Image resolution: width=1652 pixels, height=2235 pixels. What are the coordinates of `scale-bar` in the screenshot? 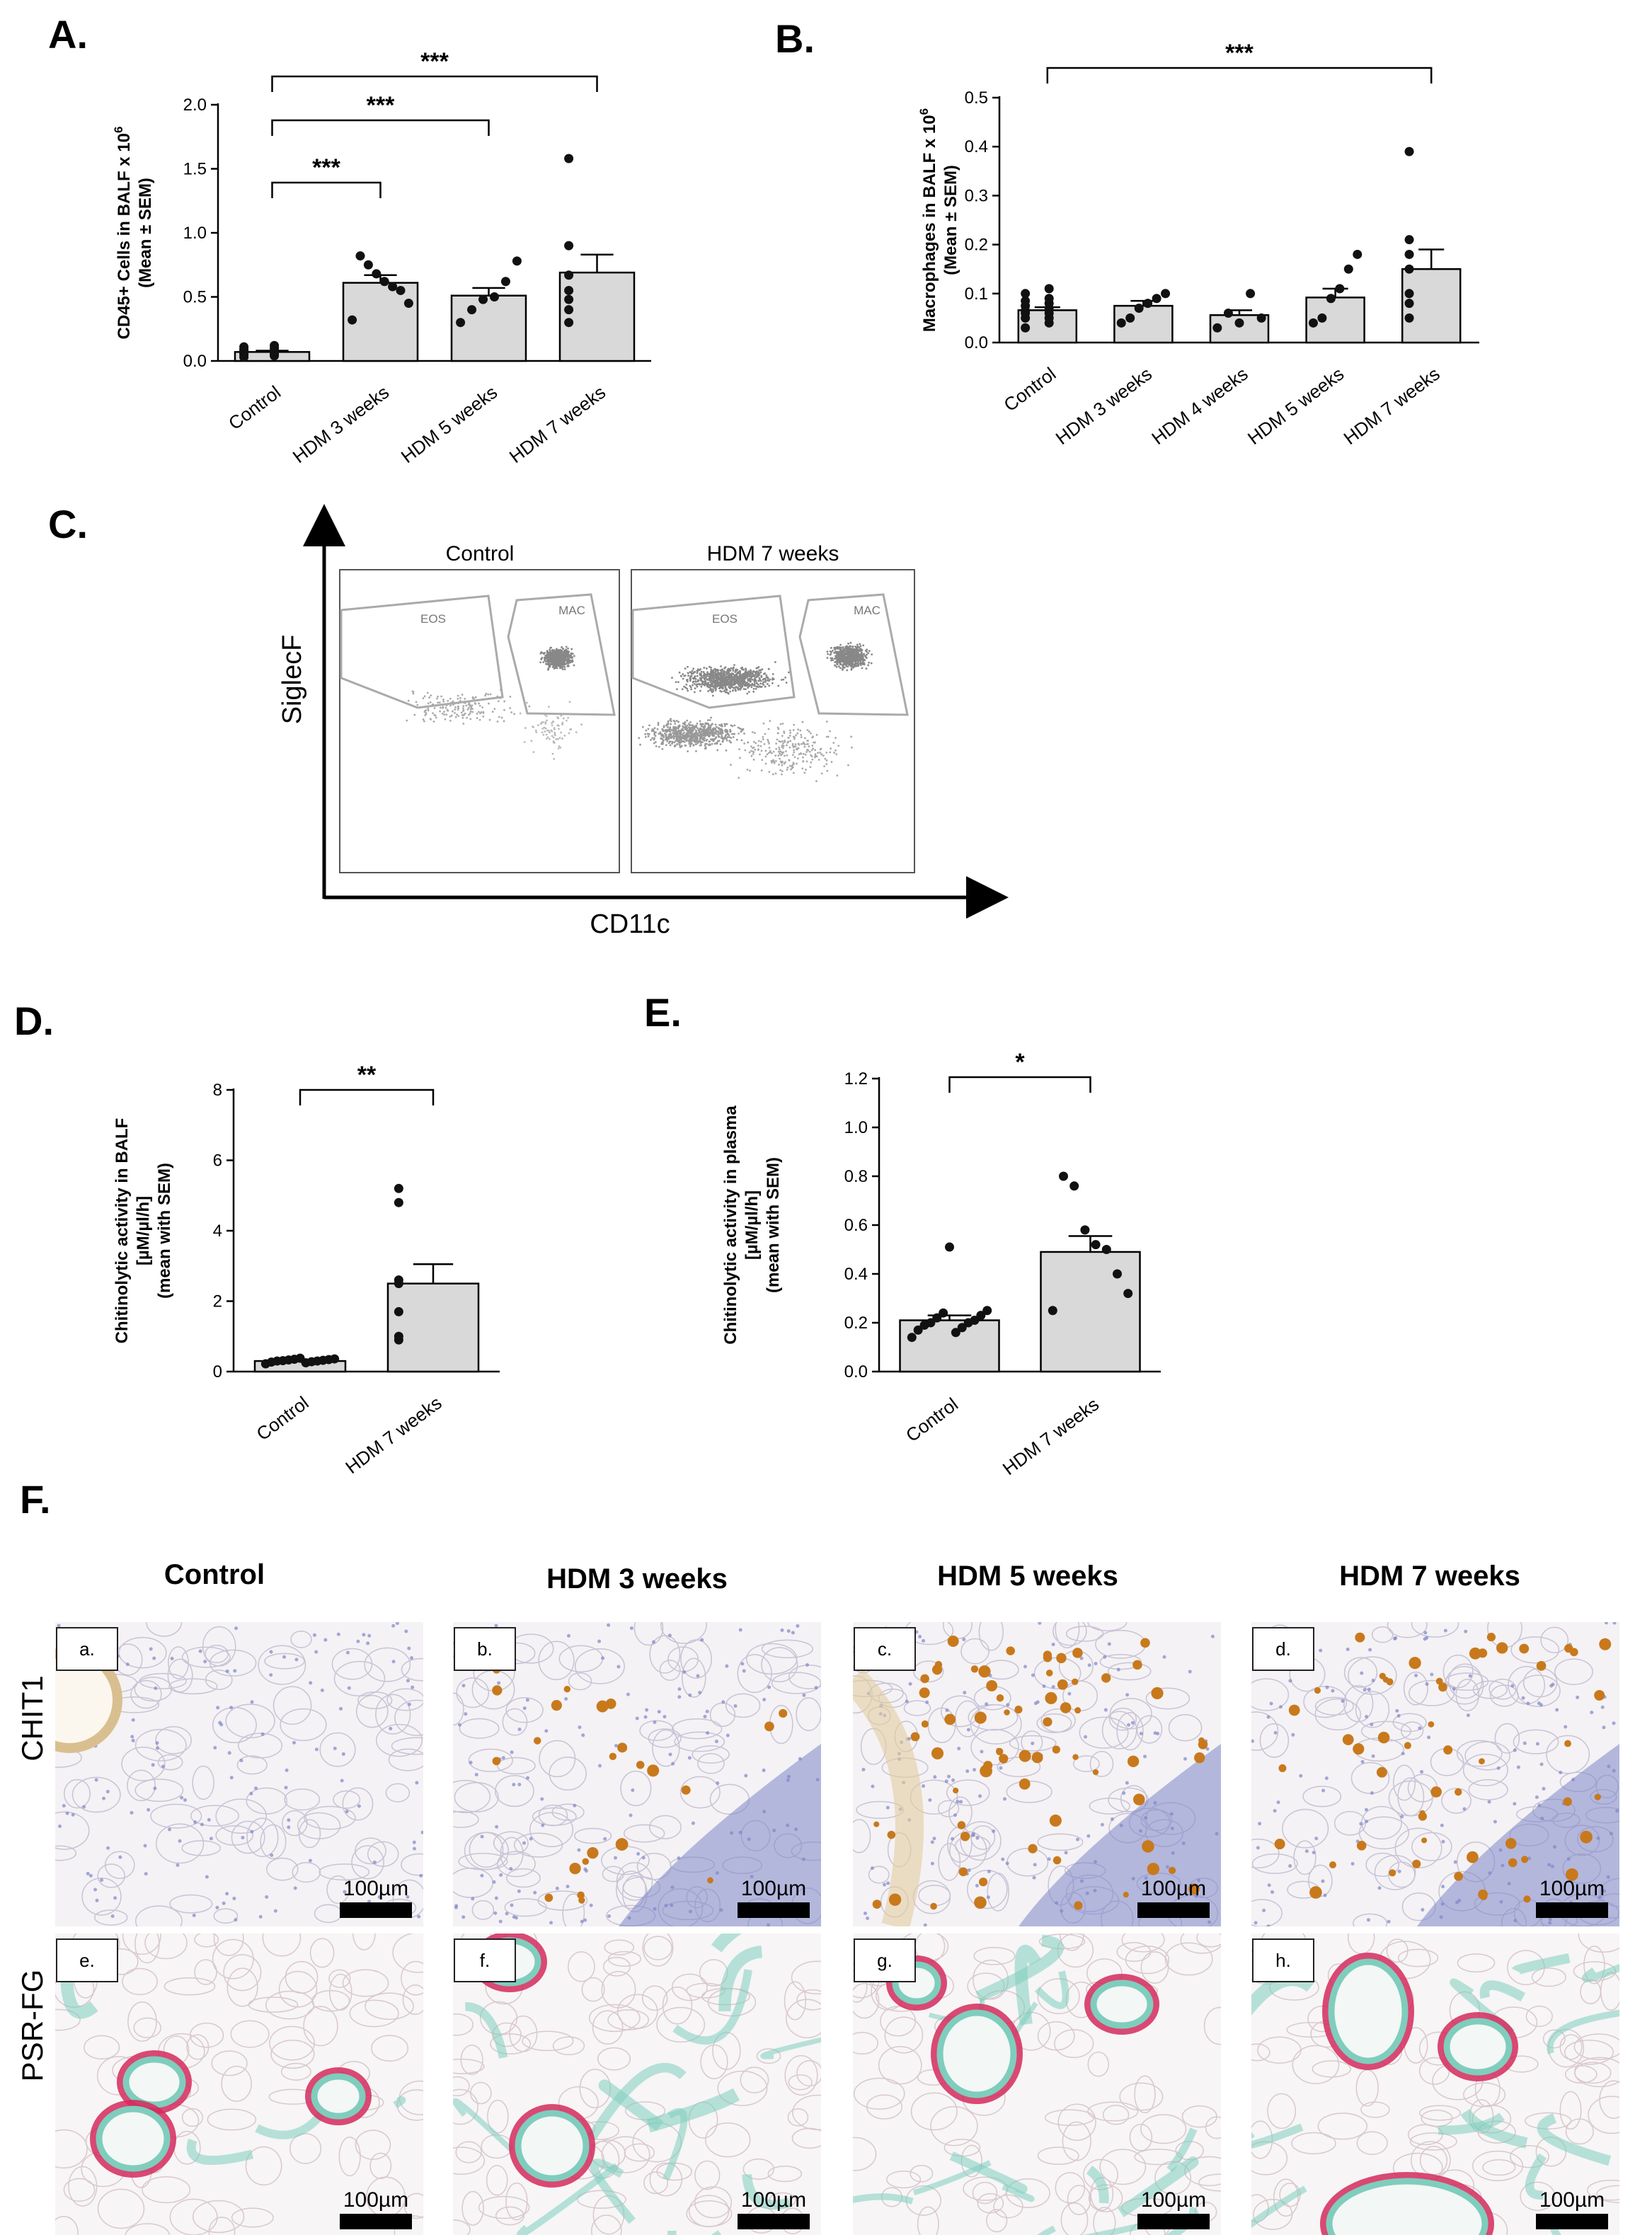 It's located at (774, 1910).